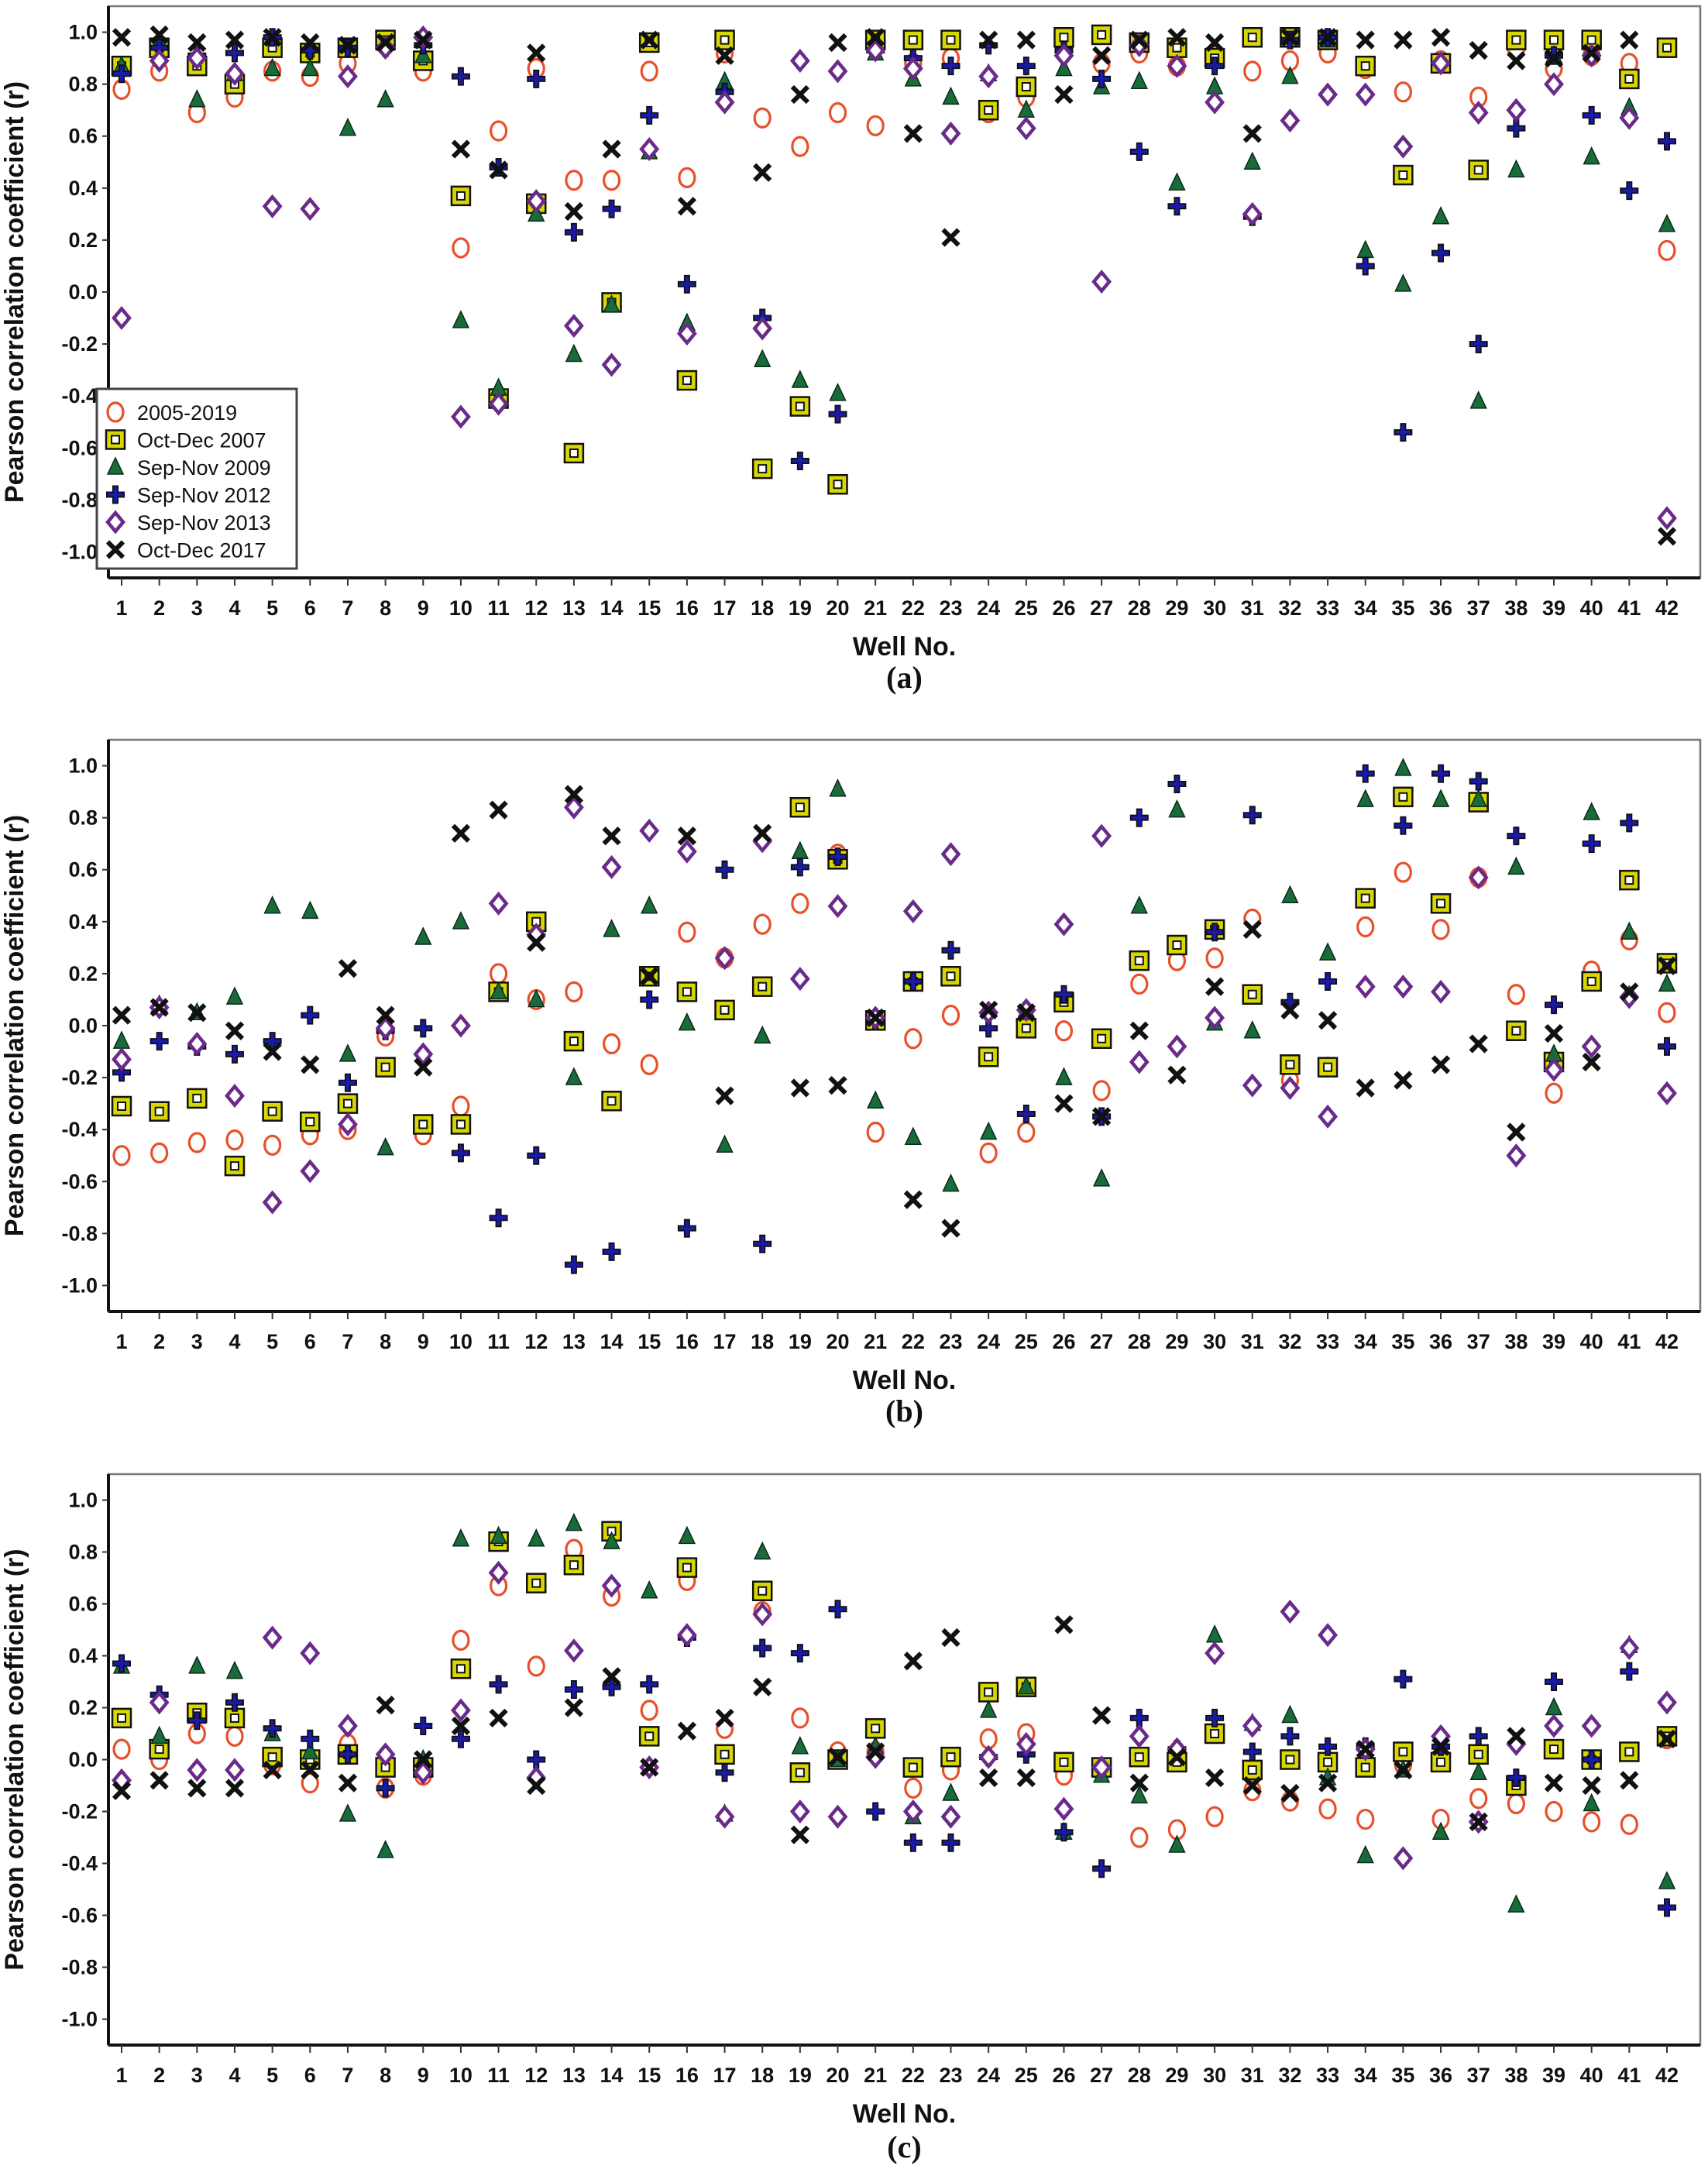 The height and width of the screenshot is (2169, 1708). What do you see at coordinates (762, 1342) in the screenshot?
I see `x-tick-label: 18` at bounding box center [762, 1342].